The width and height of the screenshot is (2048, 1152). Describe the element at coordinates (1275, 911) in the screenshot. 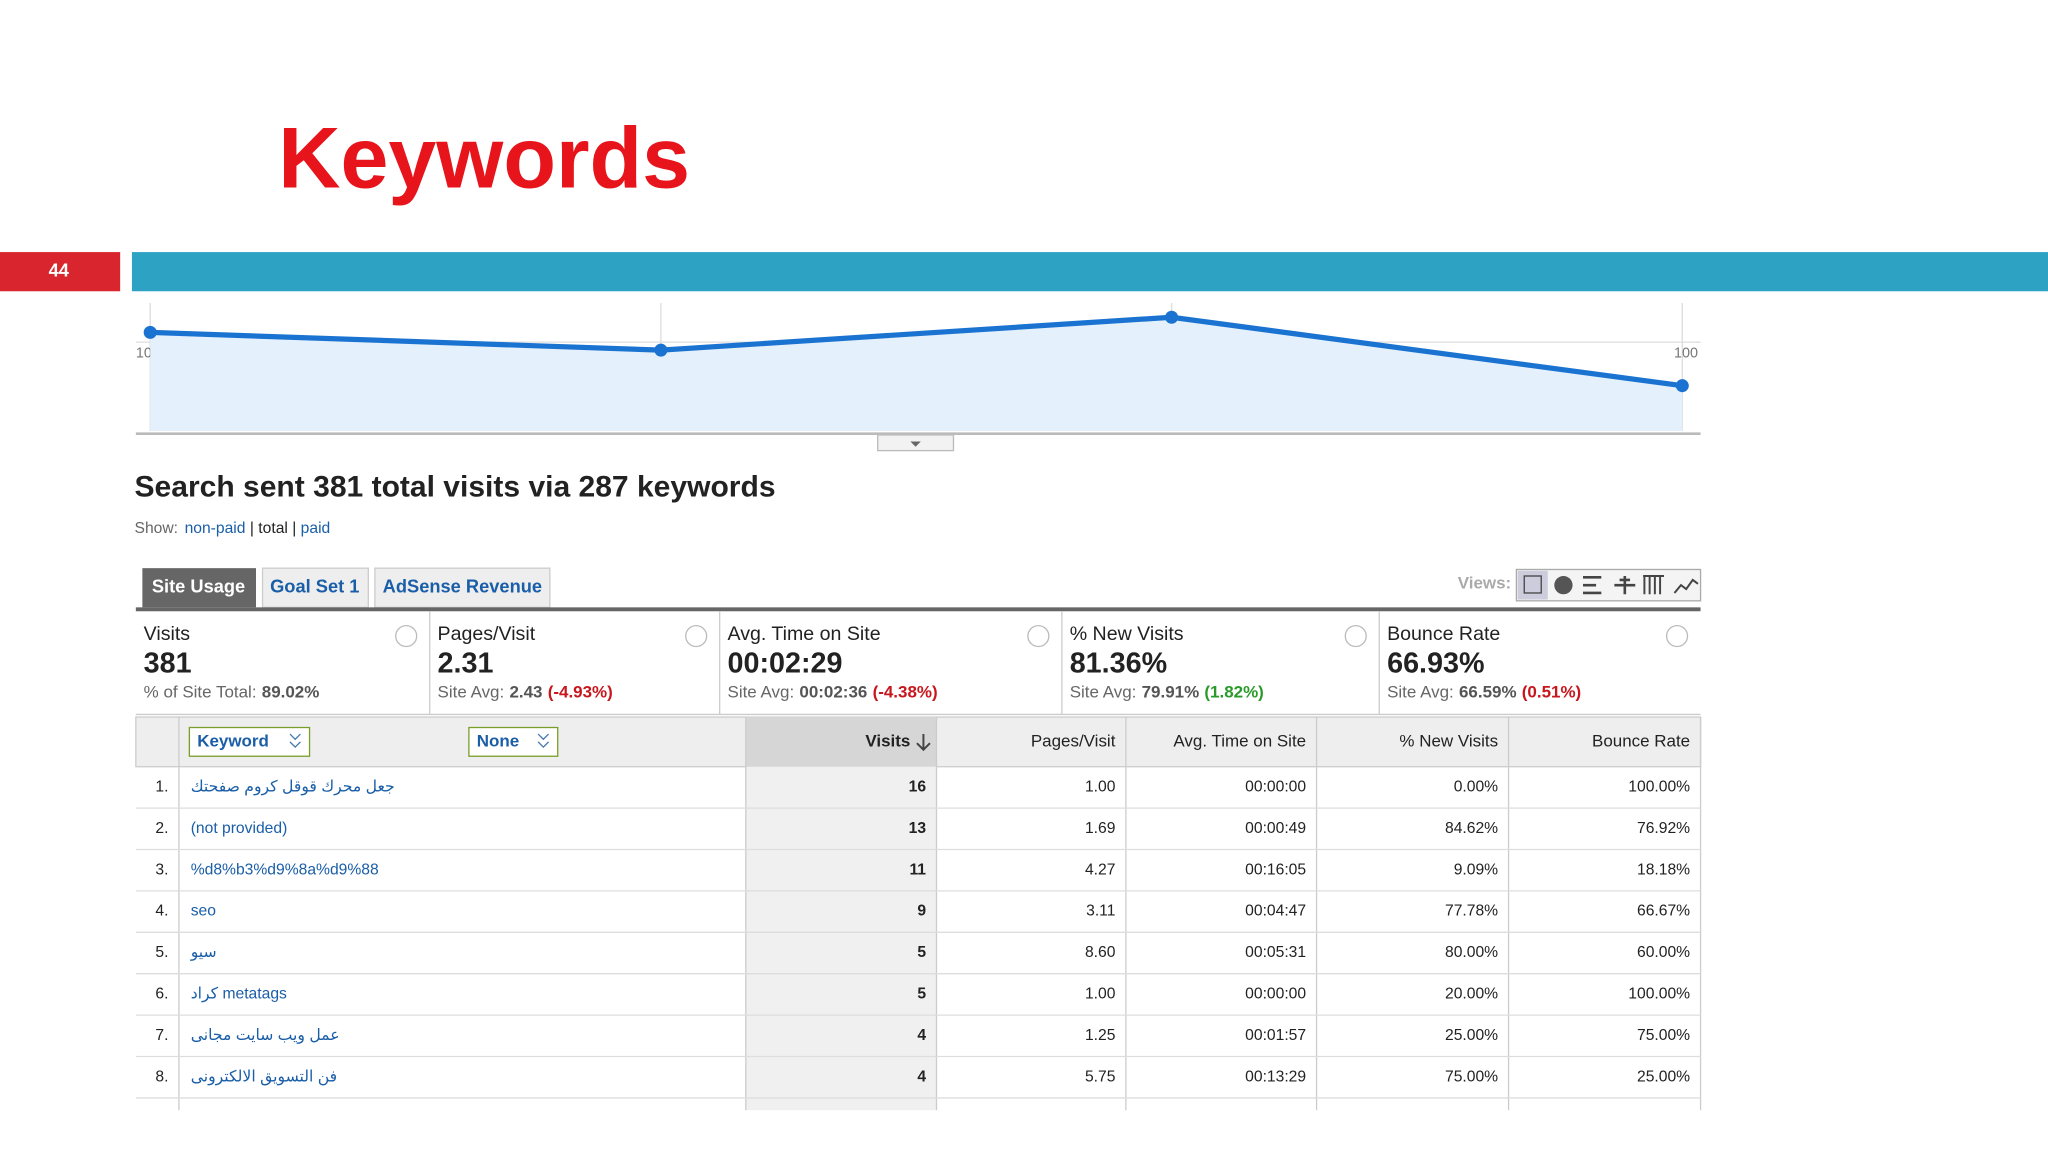

I see `table-cell: 00:04:47` at that location.